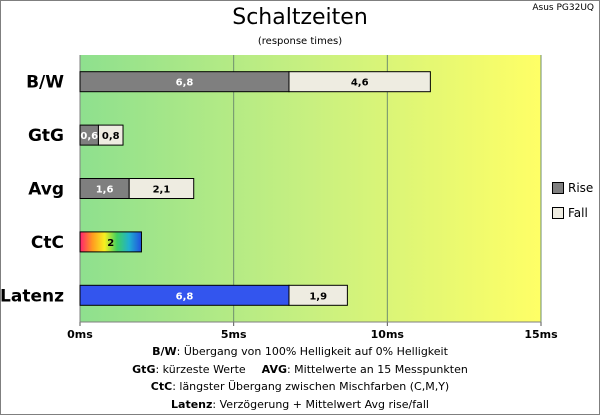  What do you see at coordinates (144, 369) in the screenshot?
I see `note-key-gtg: GtG` at bounding box center [144, 369].